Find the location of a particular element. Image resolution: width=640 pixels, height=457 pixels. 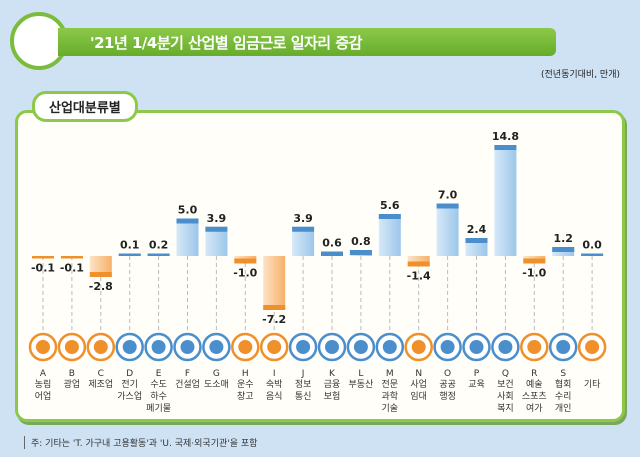

category-label: 창고 is located at coordinates (245, 396).